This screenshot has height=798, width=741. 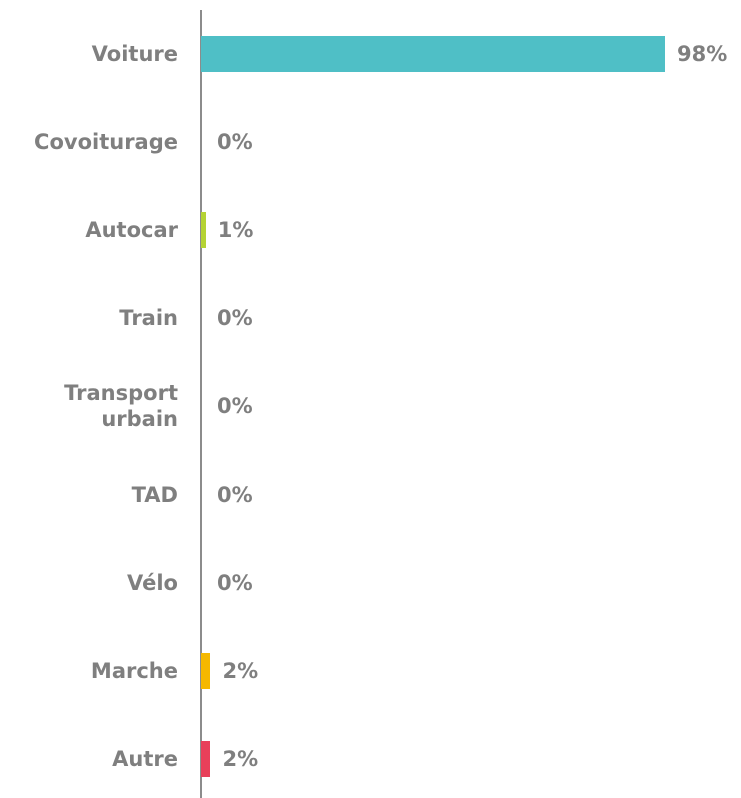 What do you see at coordinates (131, 230) in the screenshot?
I see `category-label: Autocar` at bounding box center [131, 230].